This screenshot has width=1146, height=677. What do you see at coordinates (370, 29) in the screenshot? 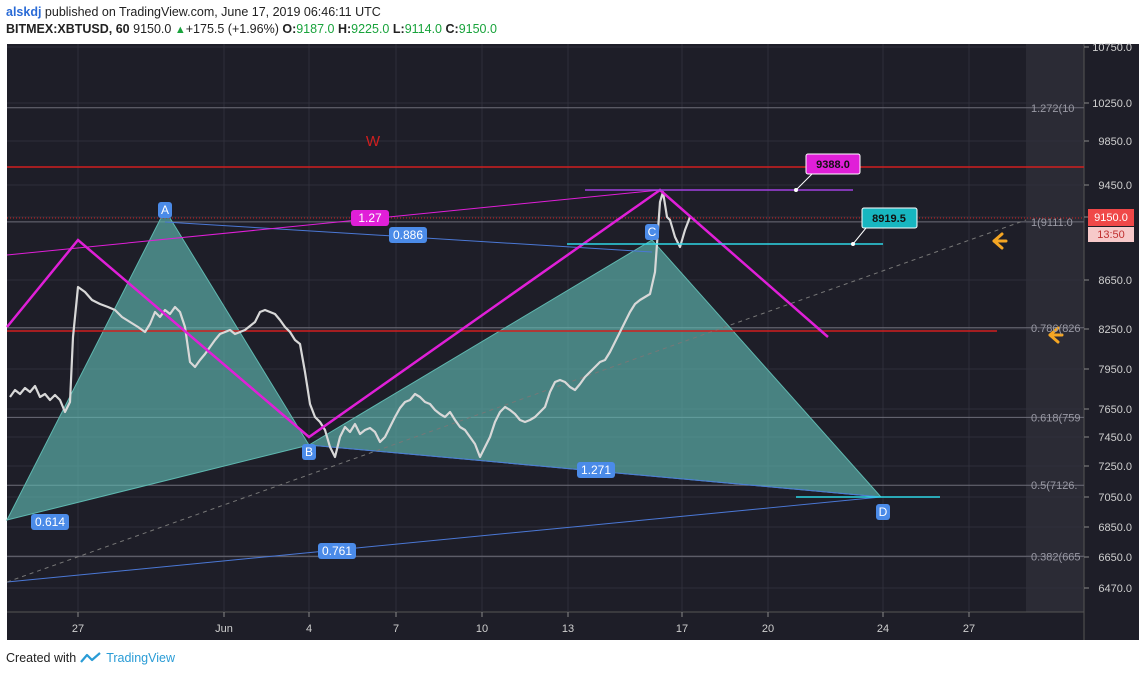
I see `high-value: 9225.0` at bounding box center [370, 29].